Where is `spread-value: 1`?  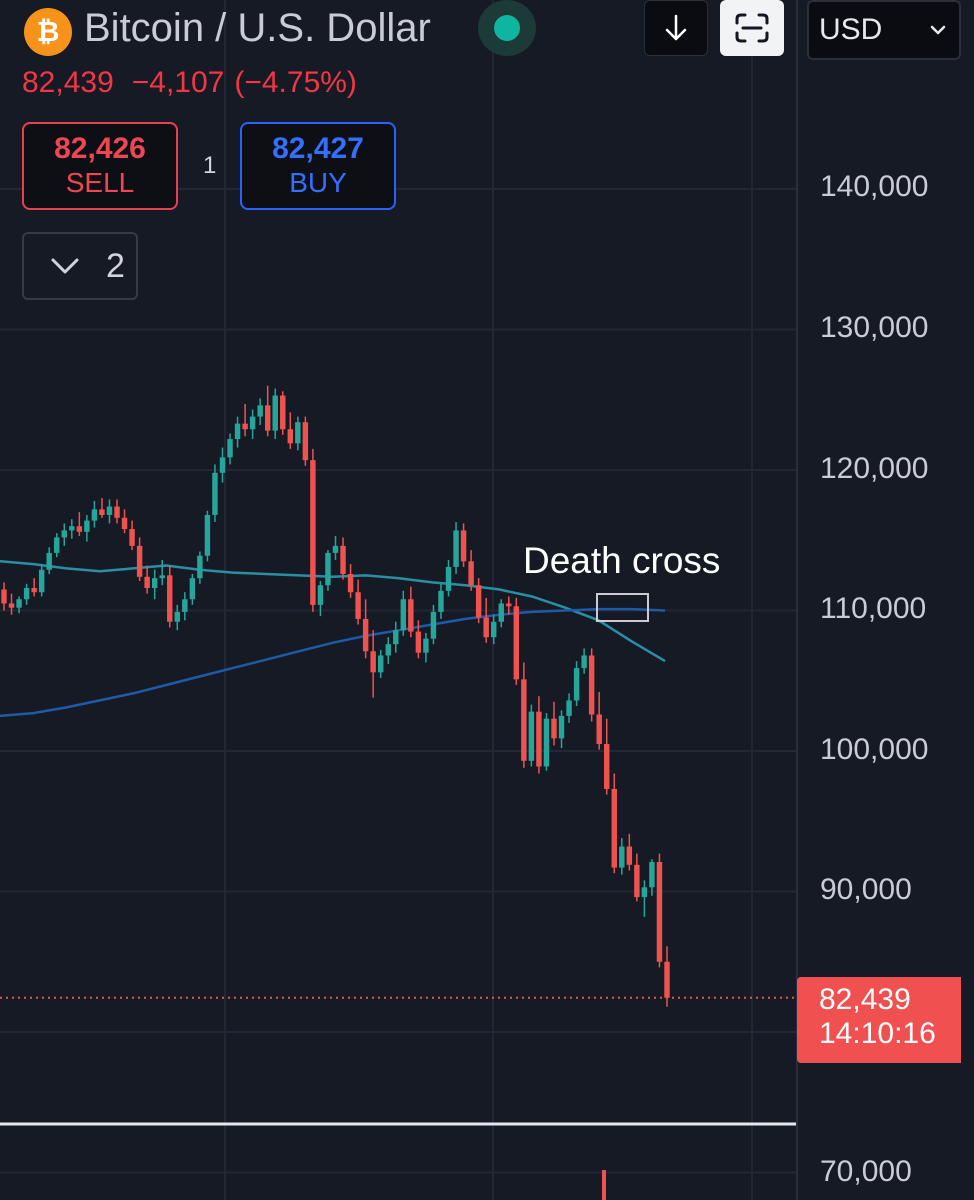 spread-value: 1 is located at coordinates (210, 165).